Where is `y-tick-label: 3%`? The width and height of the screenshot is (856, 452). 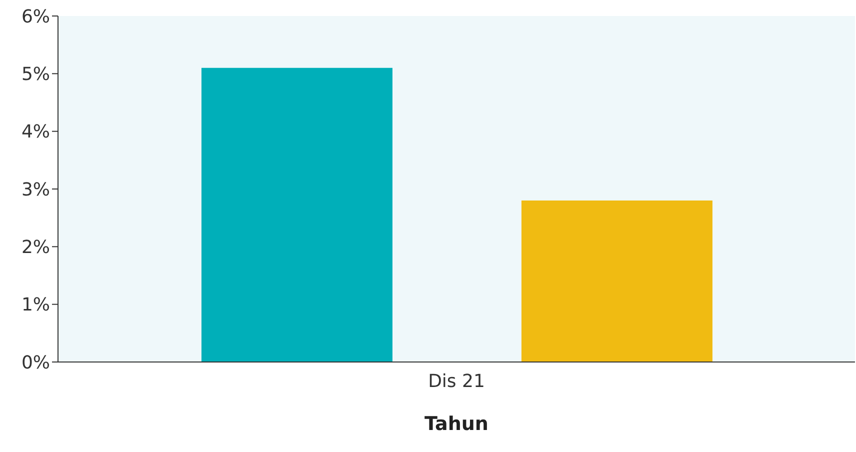
y-tick-label: 3% is located at coordinates (35, 189).